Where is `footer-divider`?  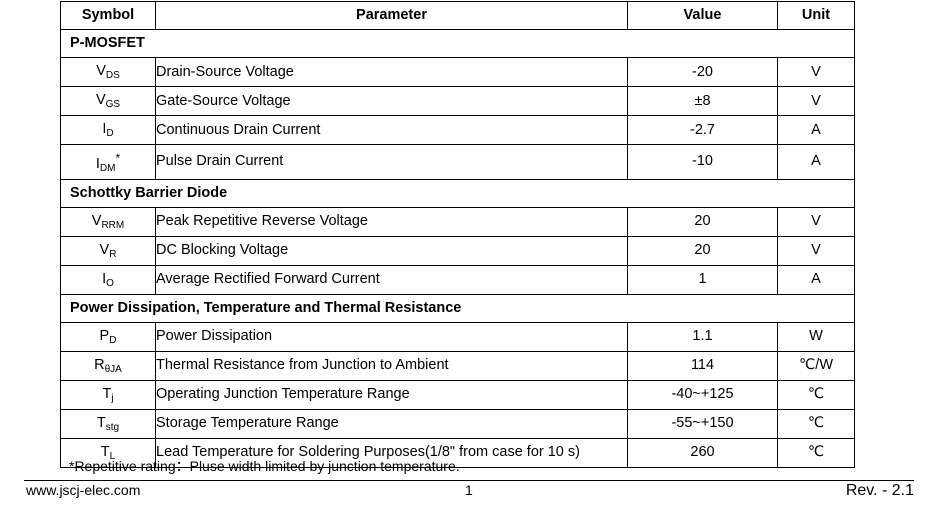 footer-divider is located at coordinates (469, 480).